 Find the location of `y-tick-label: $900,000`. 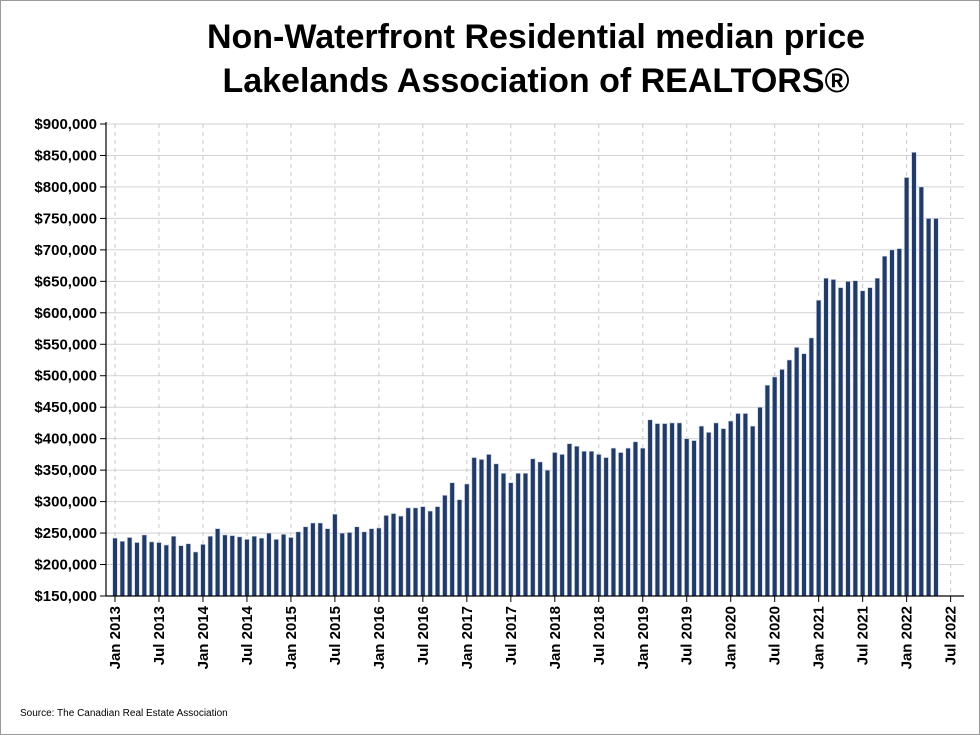

y-tick-label: $900,000 is located at coordinates (65, 124).